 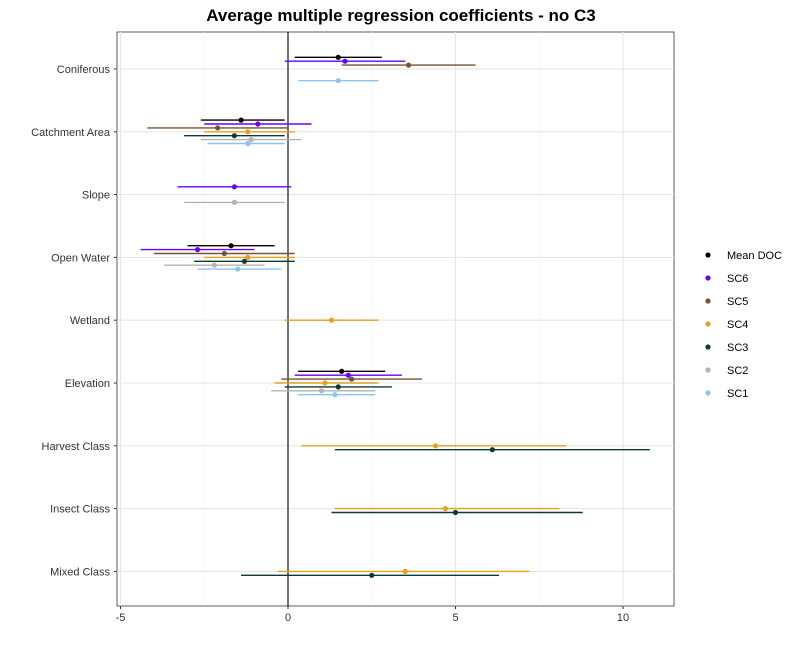 I want to click on y-tick-label: Mixed Class, so click(x=80, y=572).